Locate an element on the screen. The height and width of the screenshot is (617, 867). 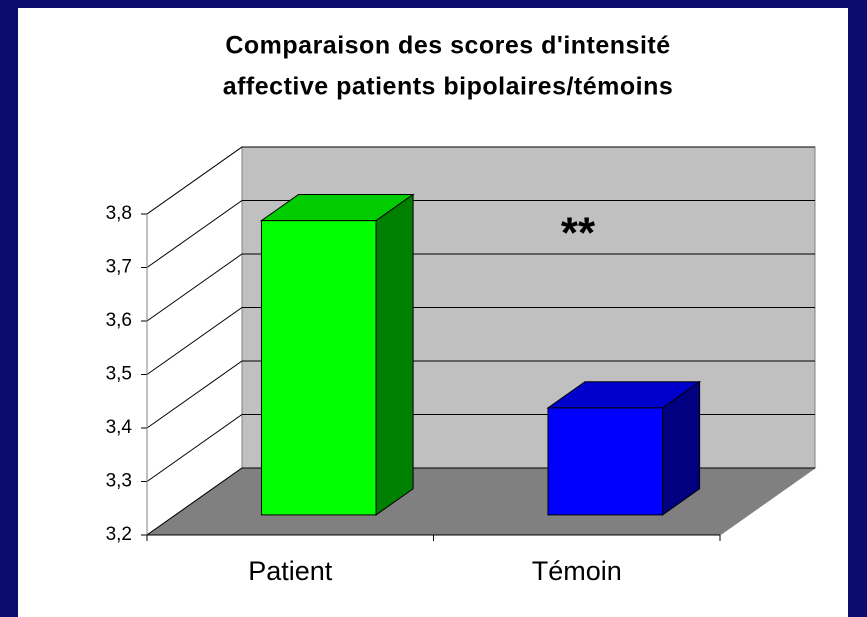
chart-title: affective patients bipolaires/témoins is located at coordinates (448, 87).